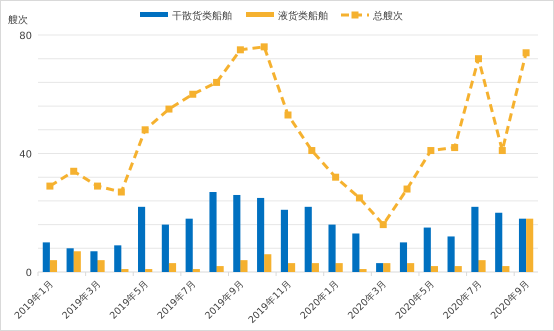  Describe the element at coordinates (25, 155) in the screenshot. I see `y-tick-label: 40` at that location.